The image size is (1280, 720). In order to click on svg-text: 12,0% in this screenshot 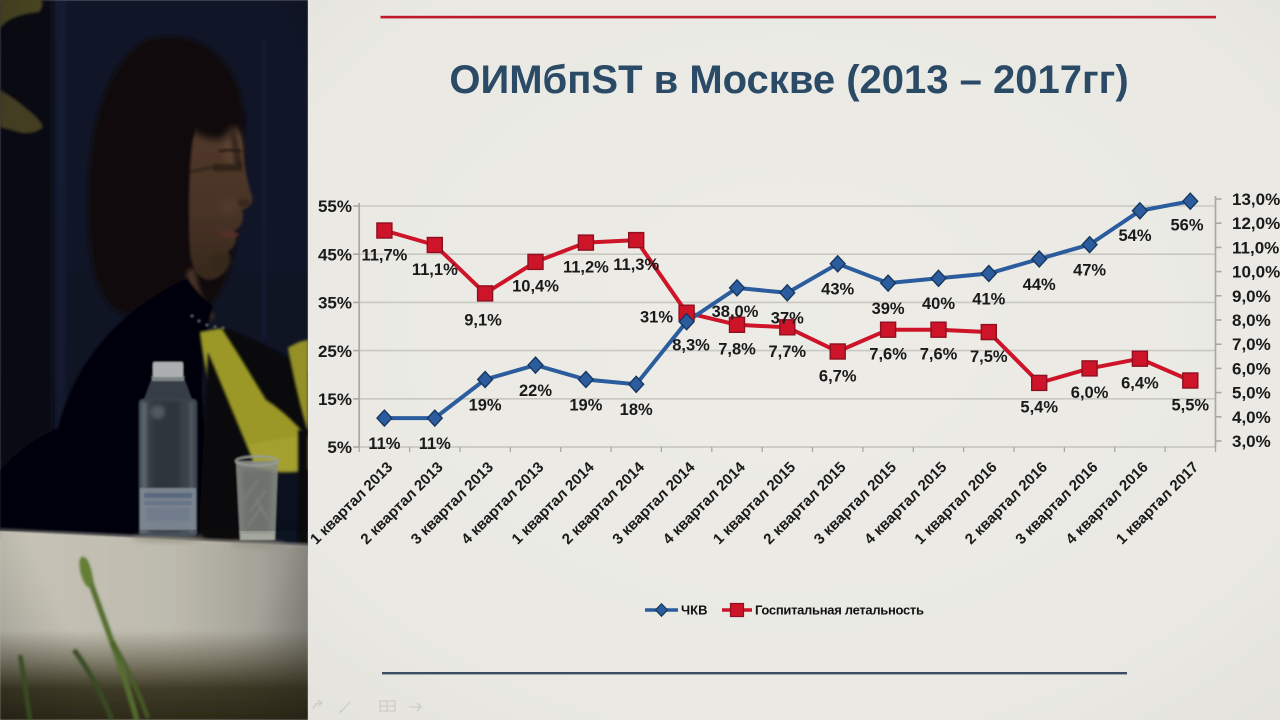, I will do `click(1256, 223)`.